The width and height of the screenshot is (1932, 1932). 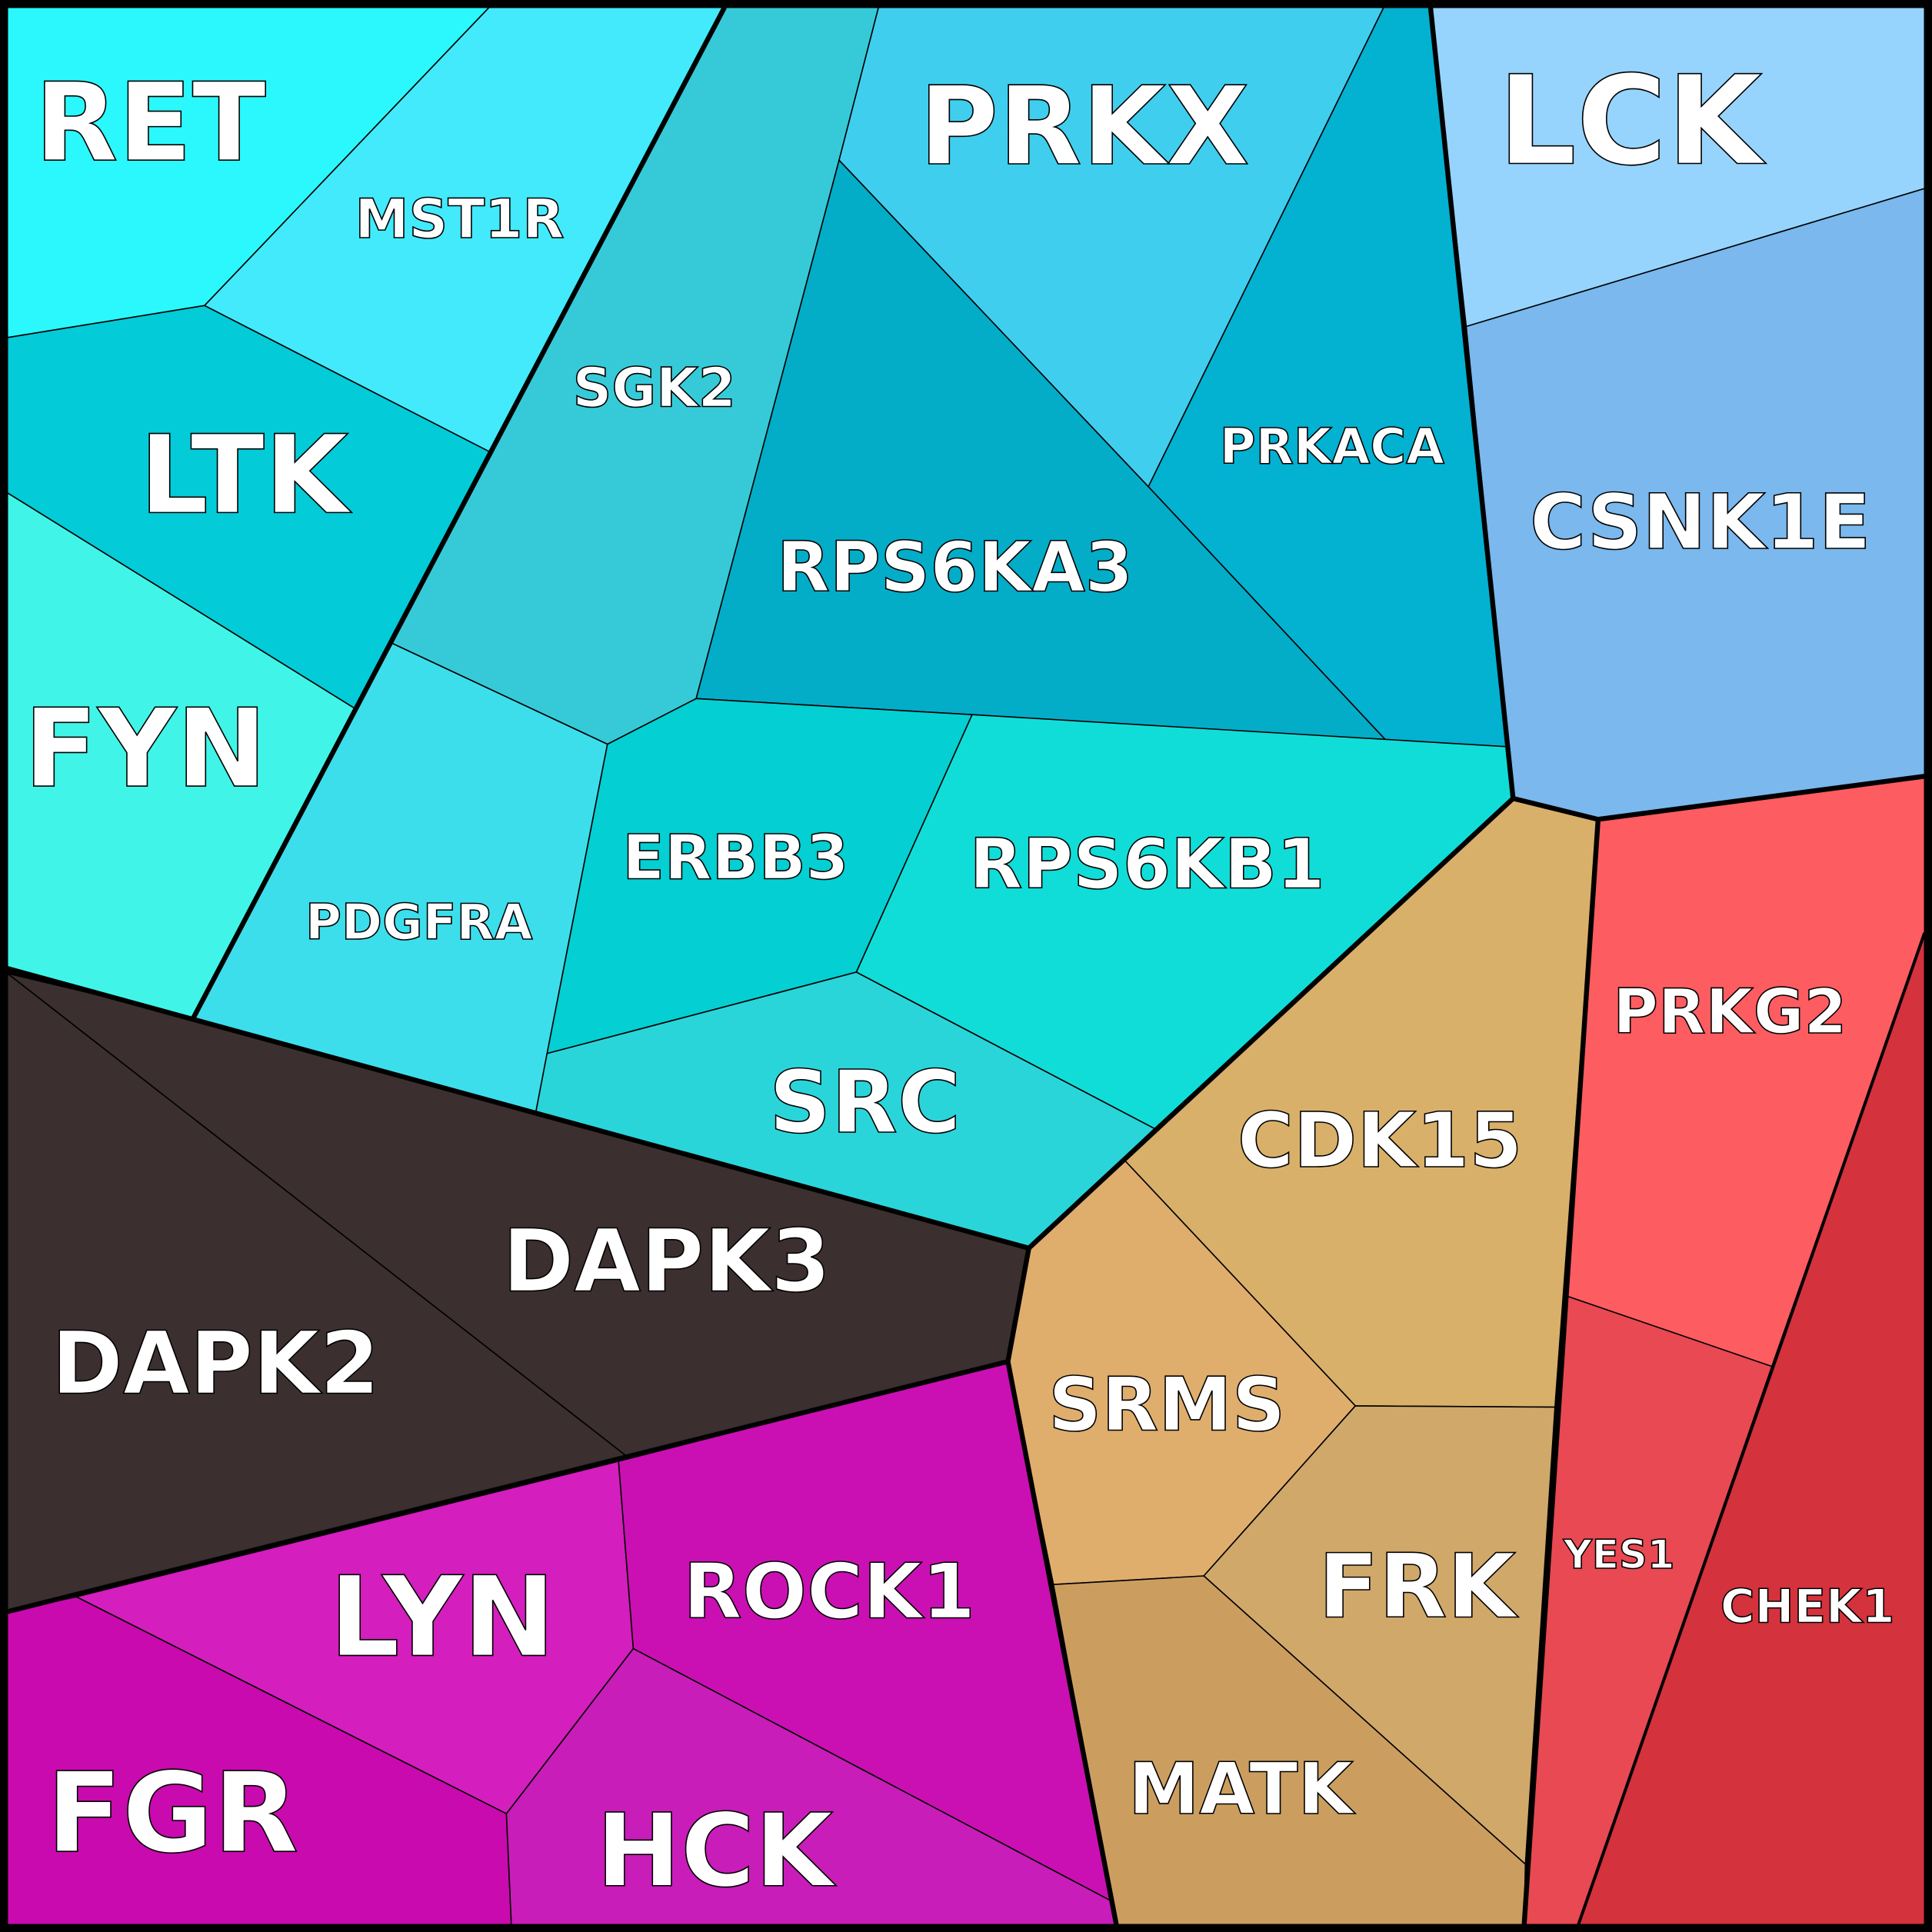 What do you see at coordinates (829, 1591) in the screenshot?
I see `label-rock1: ROCK1` at bounding box center [829, 1591].